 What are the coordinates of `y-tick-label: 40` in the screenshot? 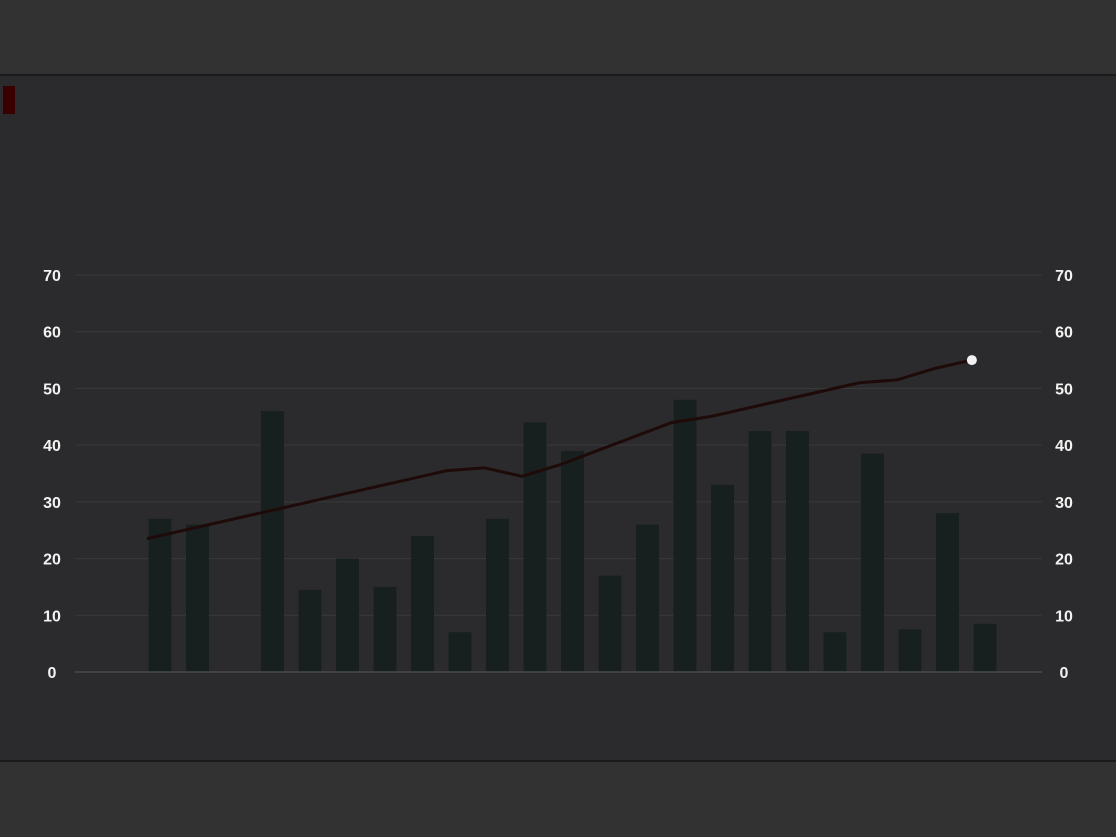 It's located at (52, 446).